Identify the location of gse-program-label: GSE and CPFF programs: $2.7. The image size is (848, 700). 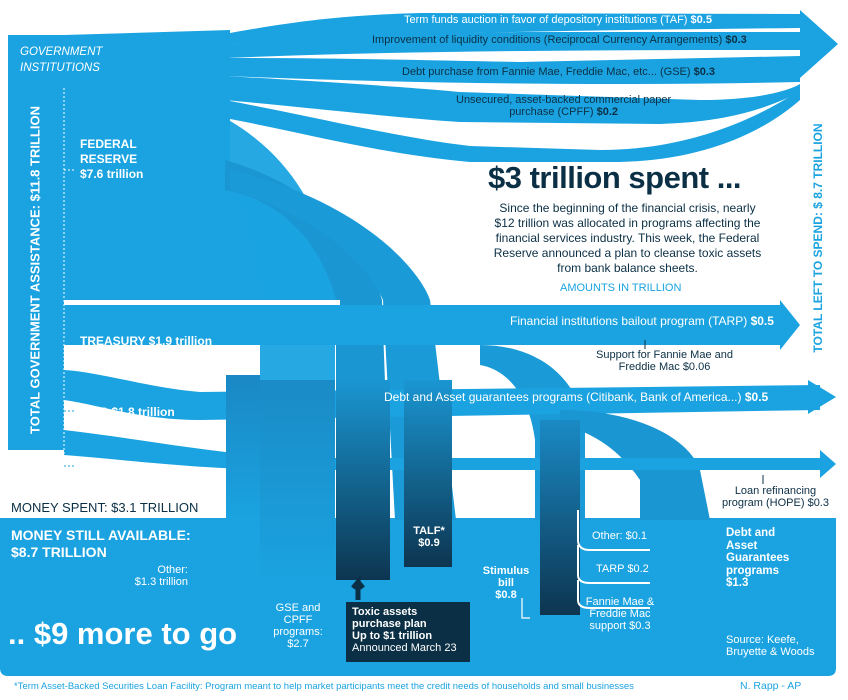
(298, 626).